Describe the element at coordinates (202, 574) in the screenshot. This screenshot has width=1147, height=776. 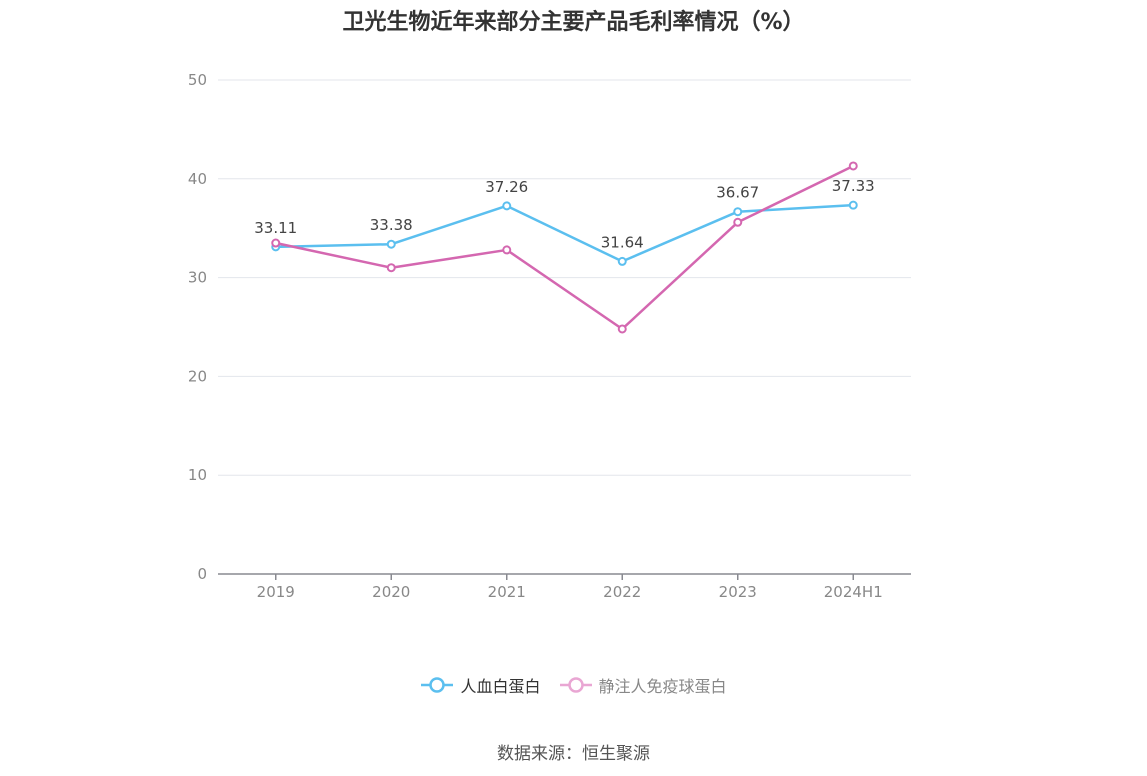
I see `y-tick-label: 0` at that location.